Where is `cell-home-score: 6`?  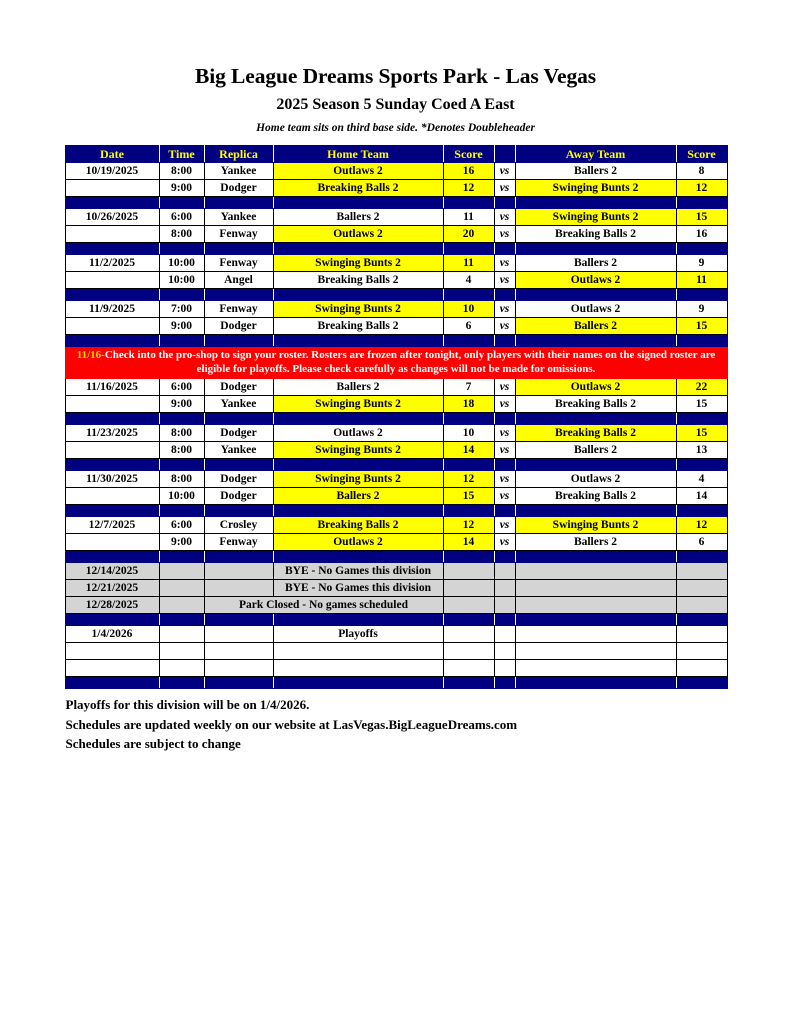 cell-home-score: 6 is located at coordinates (468, 326).